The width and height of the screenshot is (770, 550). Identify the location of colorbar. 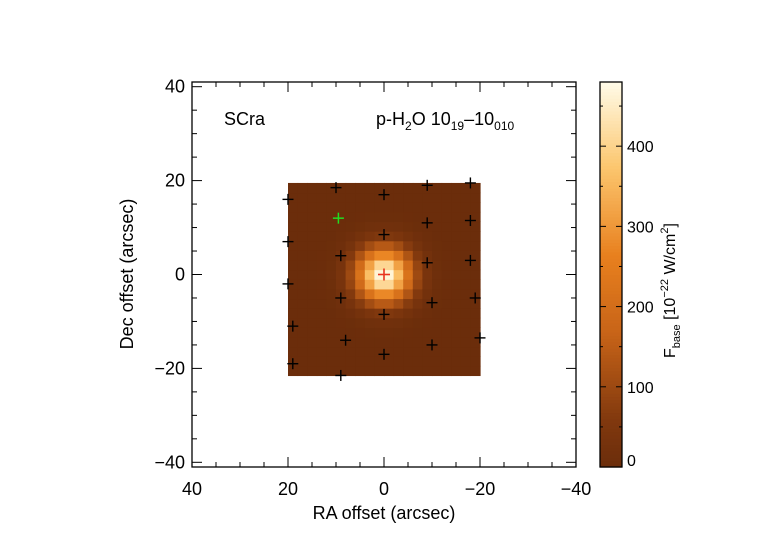
(611, 275).